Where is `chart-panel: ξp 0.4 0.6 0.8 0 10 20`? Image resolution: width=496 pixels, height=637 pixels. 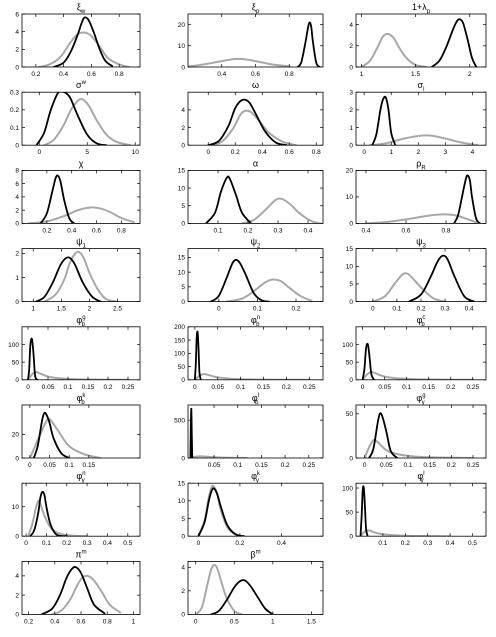 chart-panel: ξp 0.4 0.6 0.8 0 10 20 is located at coordinates (251, 40).